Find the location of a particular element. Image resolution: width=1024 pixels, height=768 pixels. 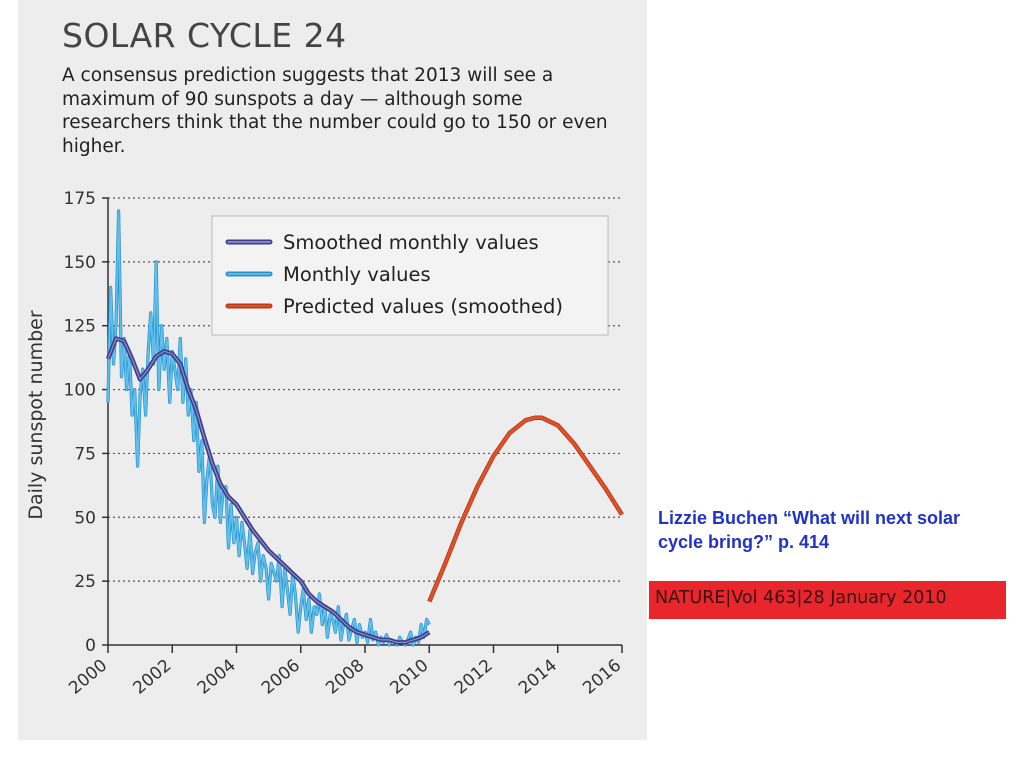

legend-label: Monthly values is located at coordinates (357, 274).